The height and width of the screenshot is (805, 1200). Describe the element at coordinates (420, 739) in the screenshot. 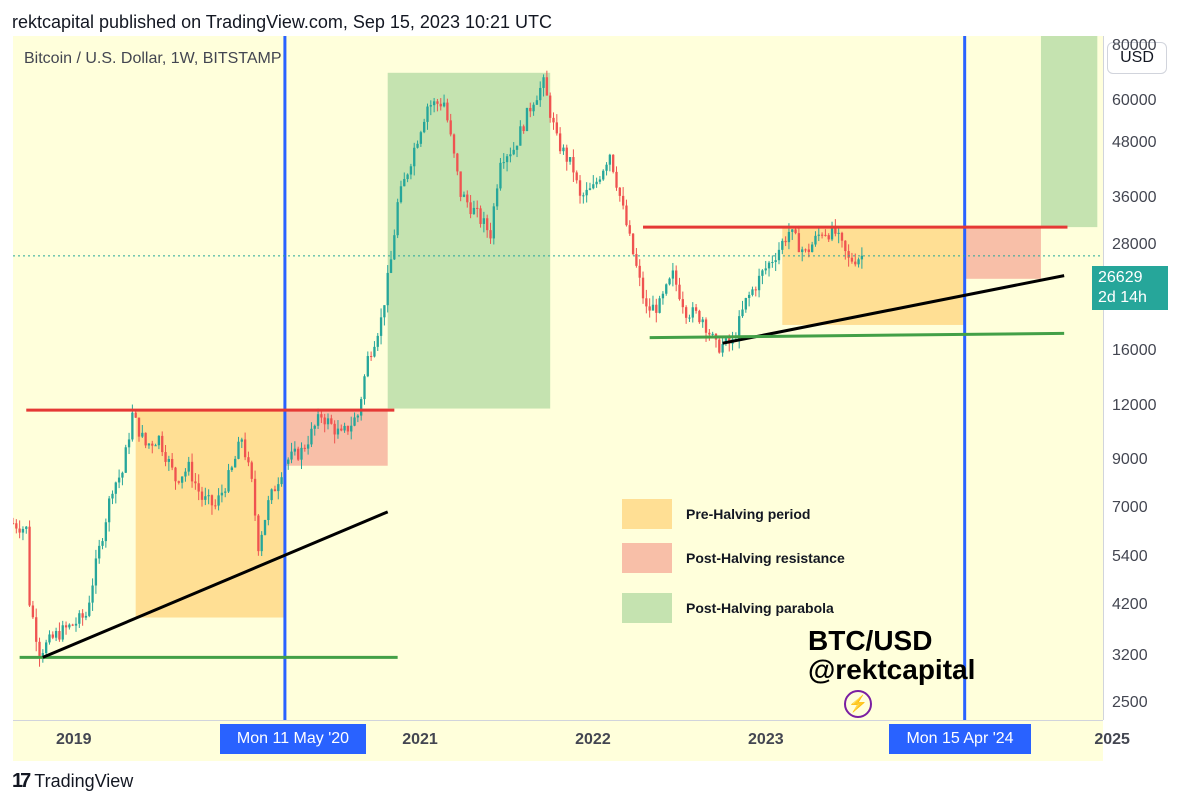

I see `time-tick-label: 2021` at that location.